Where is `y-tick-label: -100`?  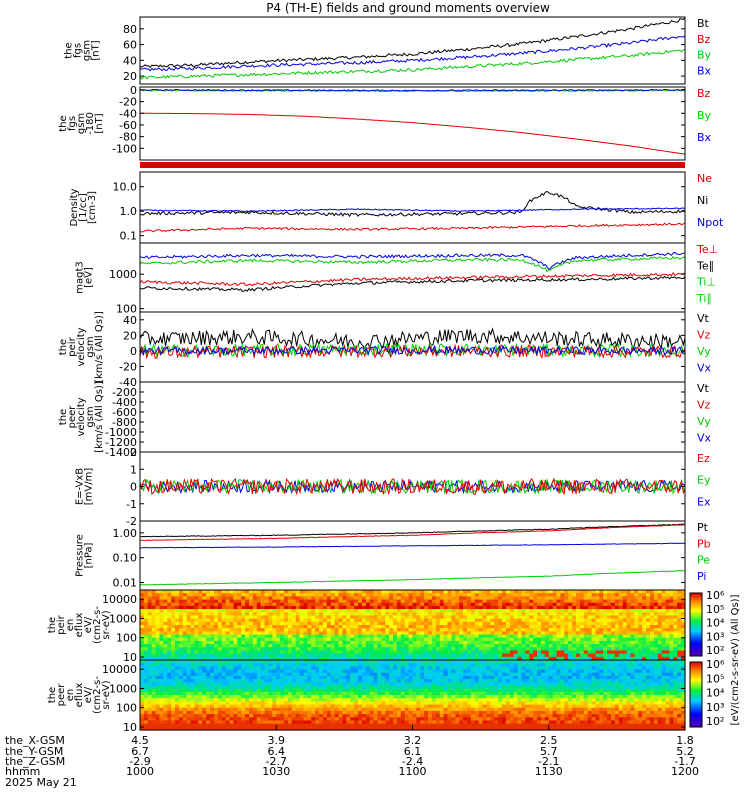
y-tick-label: -100 is located at coordinates (124, 148).